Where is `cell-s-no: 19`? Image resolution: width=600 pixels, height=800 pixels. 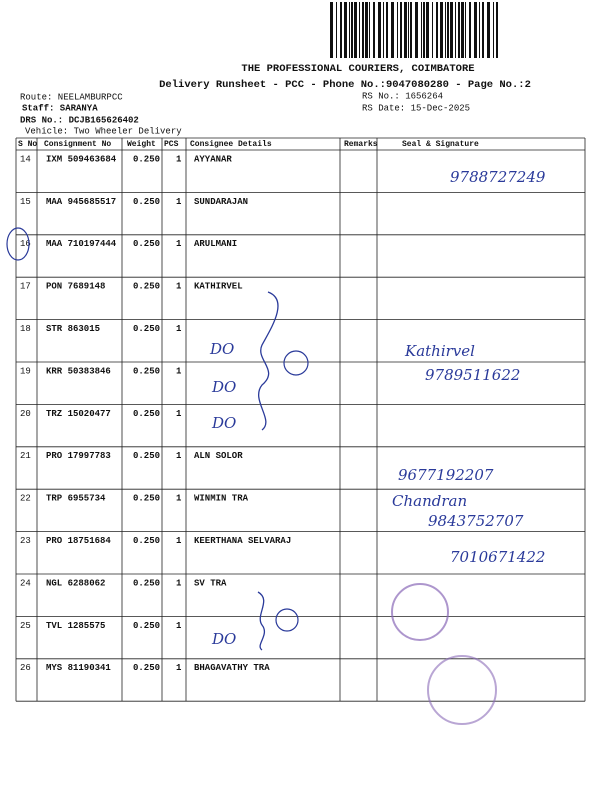 cell-s-no: 19 is located at coordinates (25, 371).